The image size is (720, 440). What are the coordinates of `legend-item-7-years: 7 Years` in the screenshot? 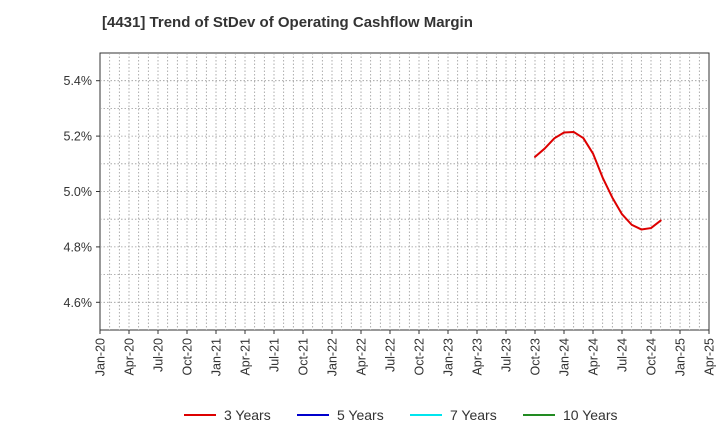 It's located at (453, 415).